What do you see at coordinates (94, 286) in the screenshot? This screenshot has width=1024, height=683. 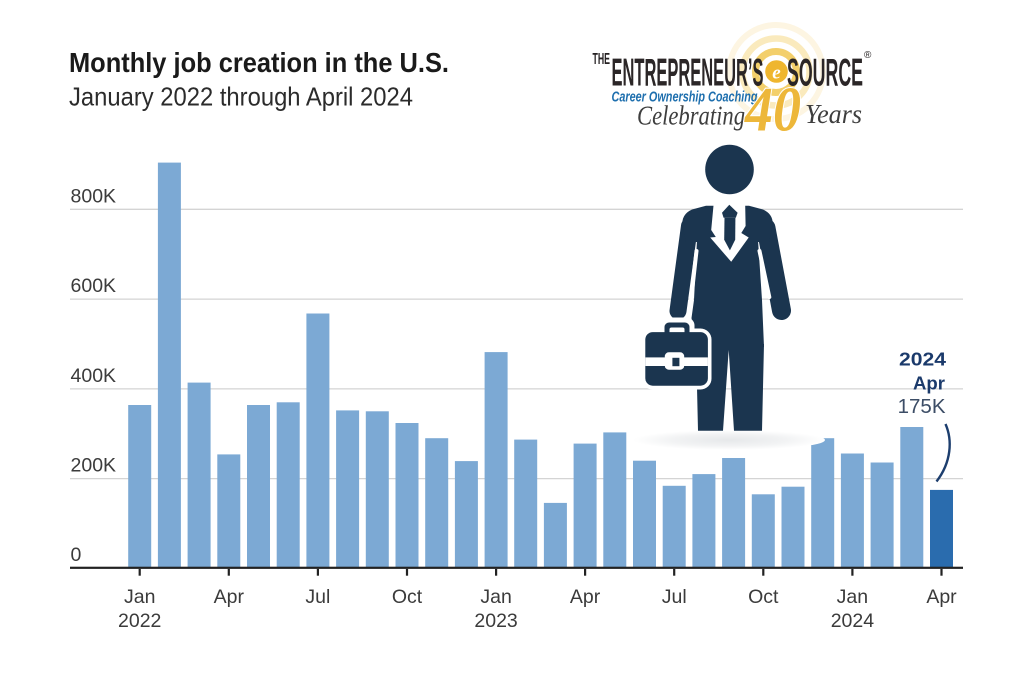 I see `svg-text: 600K` at bounding box center [94, 286].